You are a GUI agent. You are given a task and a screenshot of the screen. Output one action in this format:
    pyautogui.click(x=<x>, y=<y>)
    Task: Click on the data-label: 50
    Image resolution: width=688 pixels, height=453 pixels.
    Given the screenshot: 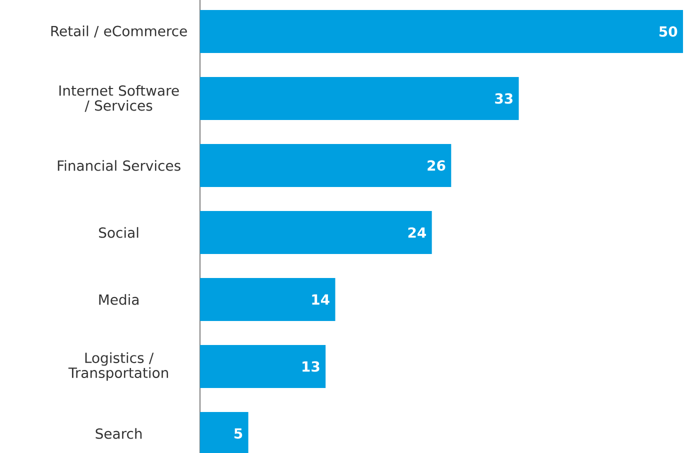 What is the action you would take?
    pyautogui.click(x=668, y=31)
    